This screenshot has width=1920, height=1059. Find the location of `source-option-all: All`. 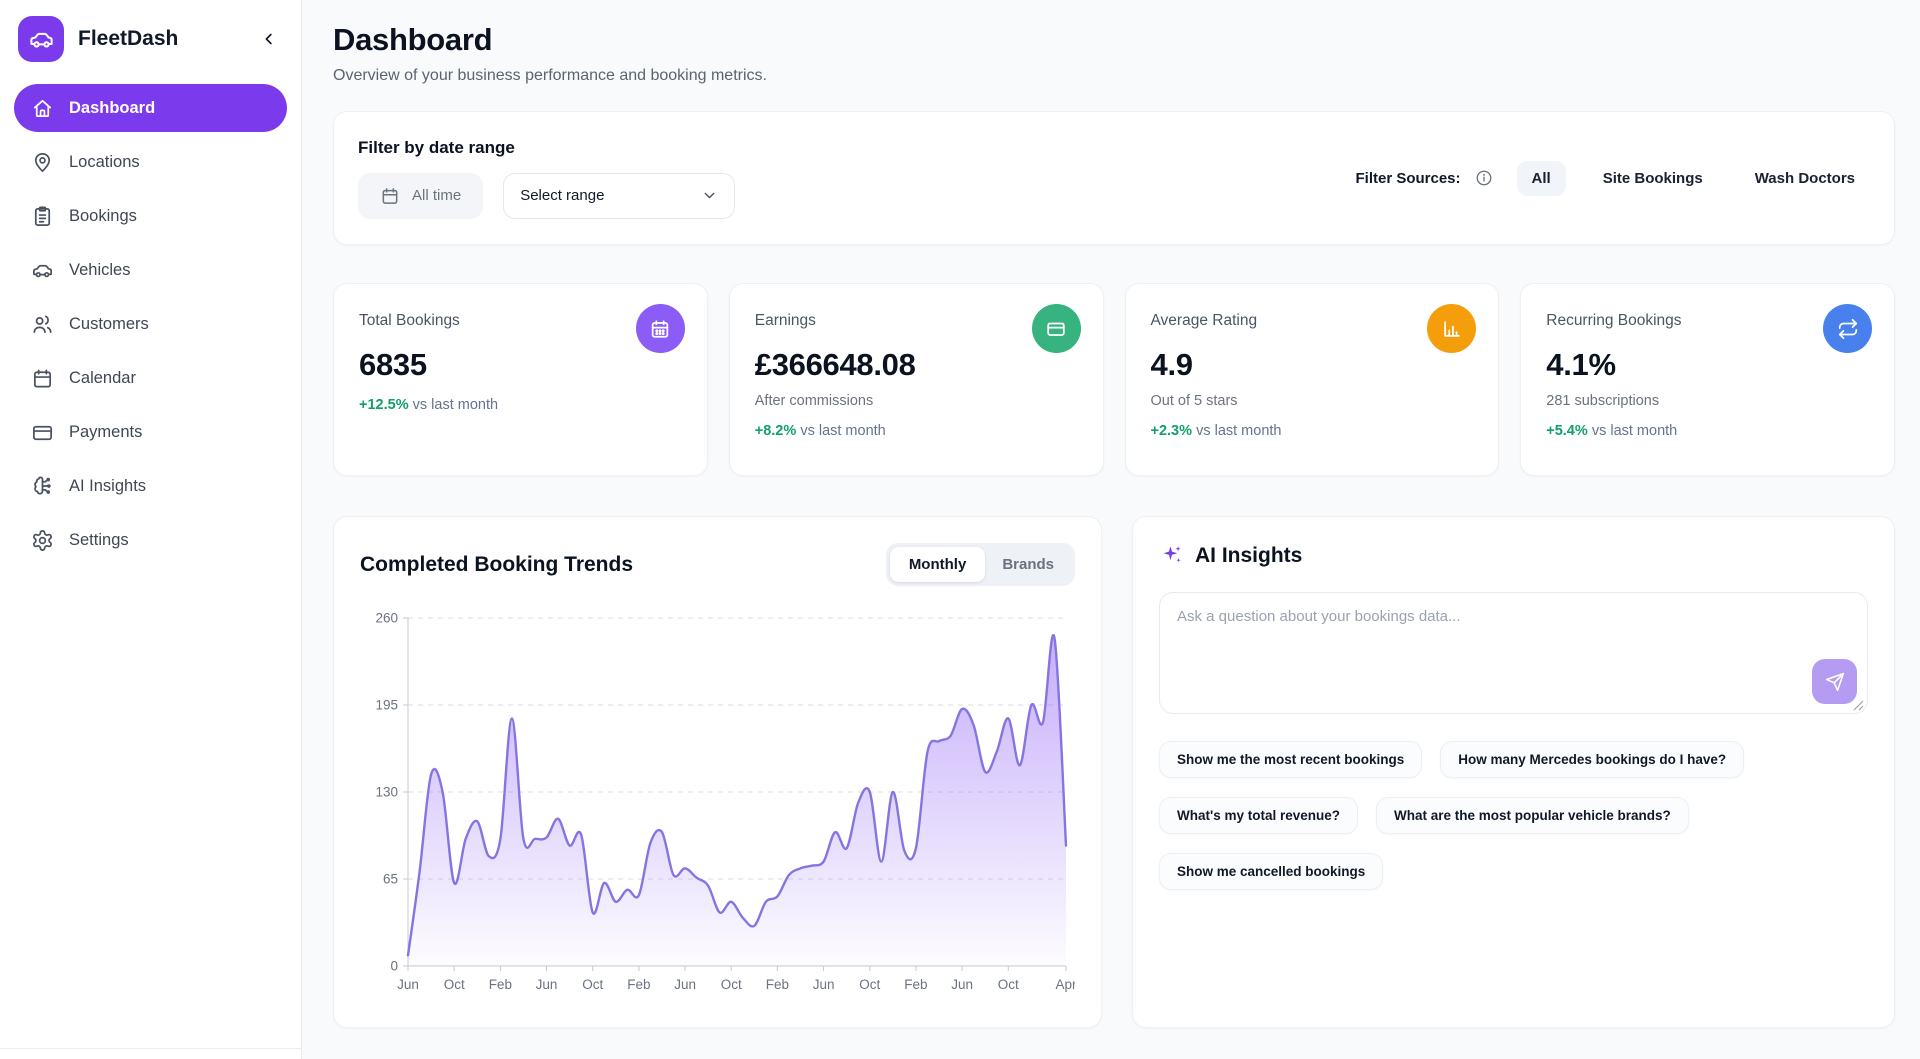

source-option-all: All is located at coordinates (1541, 178).